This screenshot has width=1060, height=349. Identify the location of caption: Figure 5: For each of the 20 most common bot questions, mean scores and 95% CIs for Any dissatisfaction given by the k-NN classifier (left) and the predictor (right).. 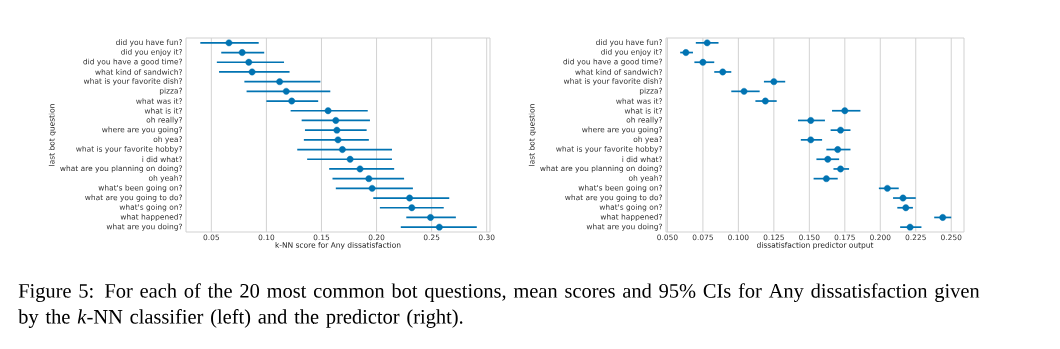
(499, 305).